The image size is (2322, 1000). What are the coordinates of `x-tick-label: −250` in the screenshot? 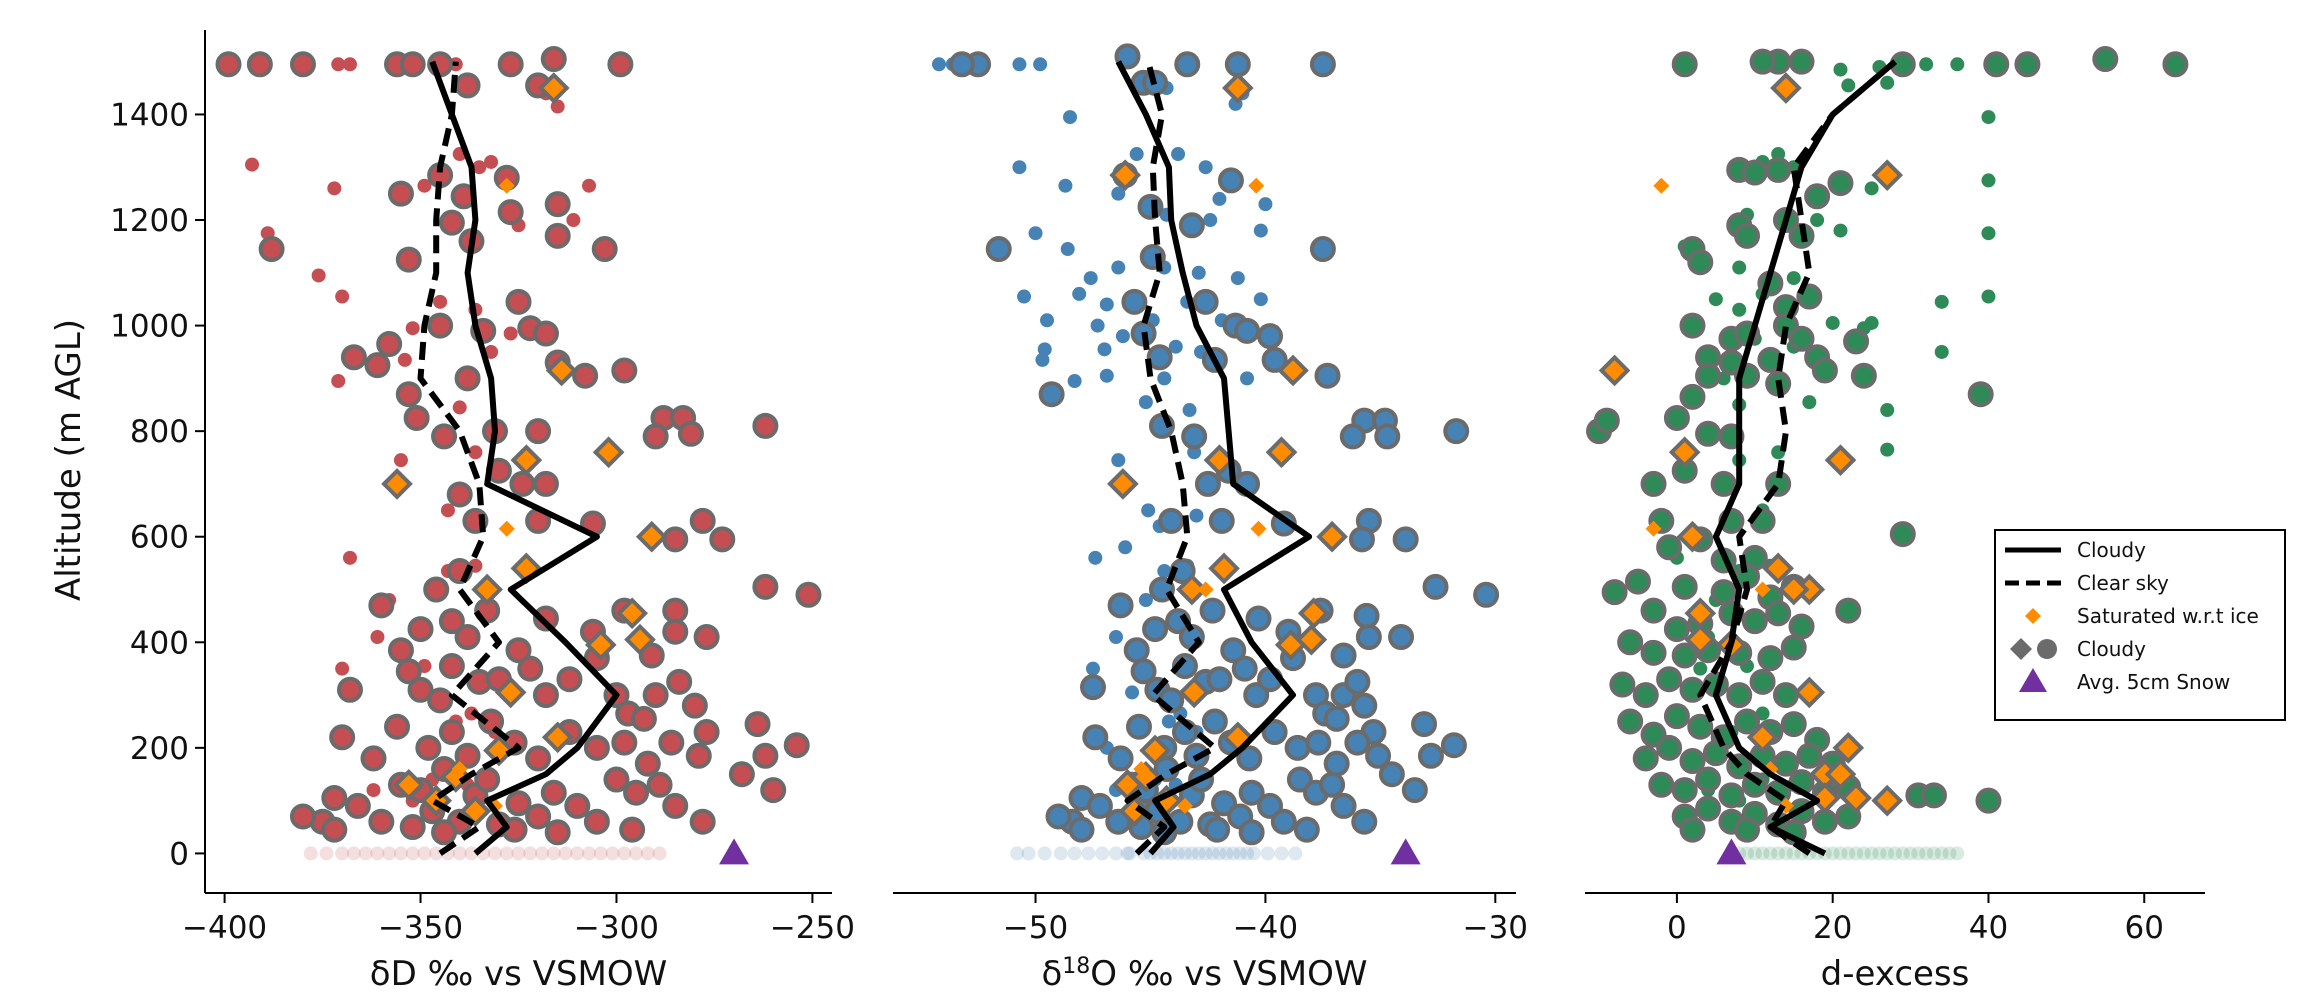 It's located at (812, 928).